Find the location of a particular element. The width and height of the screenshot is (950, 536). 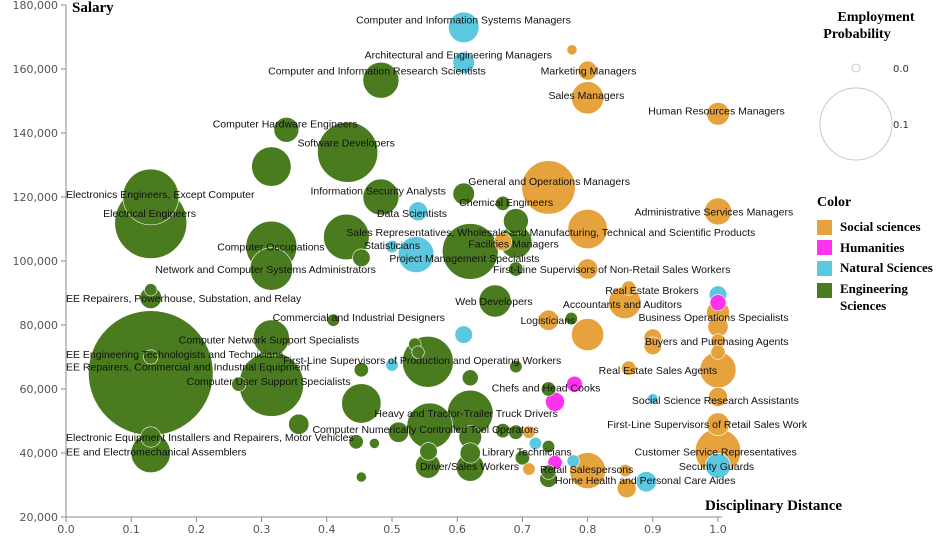

size-legend-small-circle is located at coordinates (856, 68).